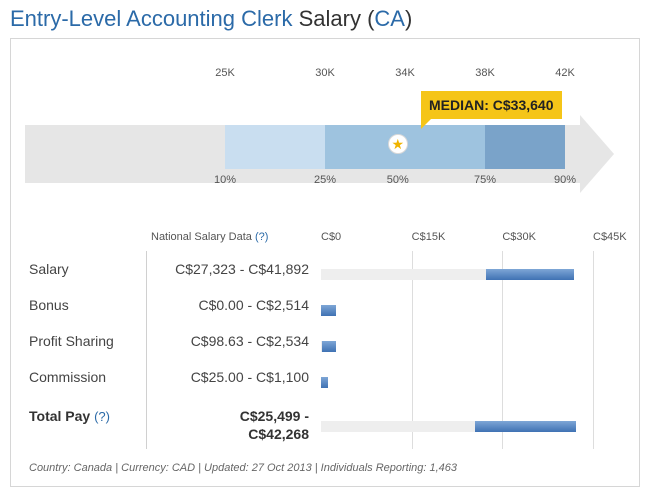 Image resolution: width=650 pixels, height=491 pixels. I want to click on row-label: Commission, so click(67, 377).